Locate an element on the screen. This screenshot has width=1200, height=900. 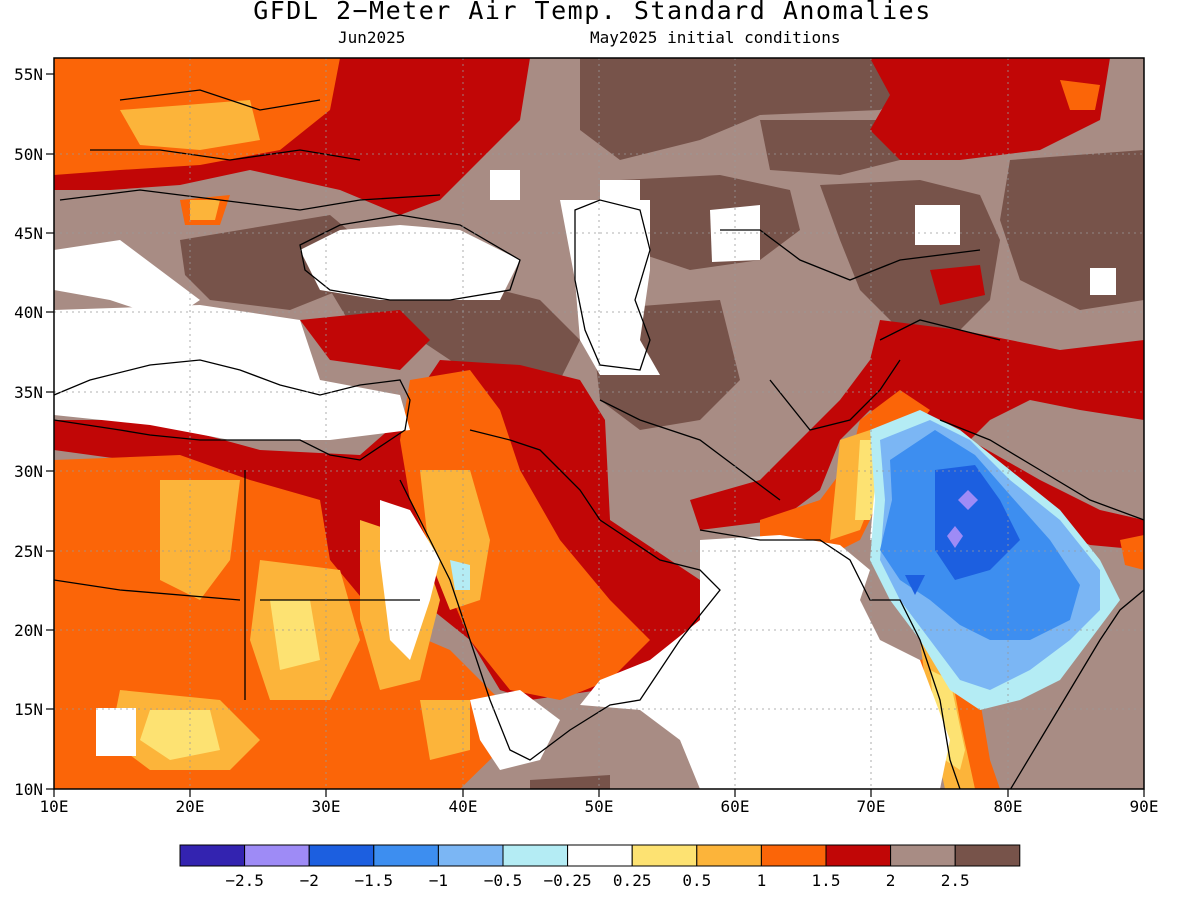
colorbar-label: −1 is located at coordinates (438, 880).